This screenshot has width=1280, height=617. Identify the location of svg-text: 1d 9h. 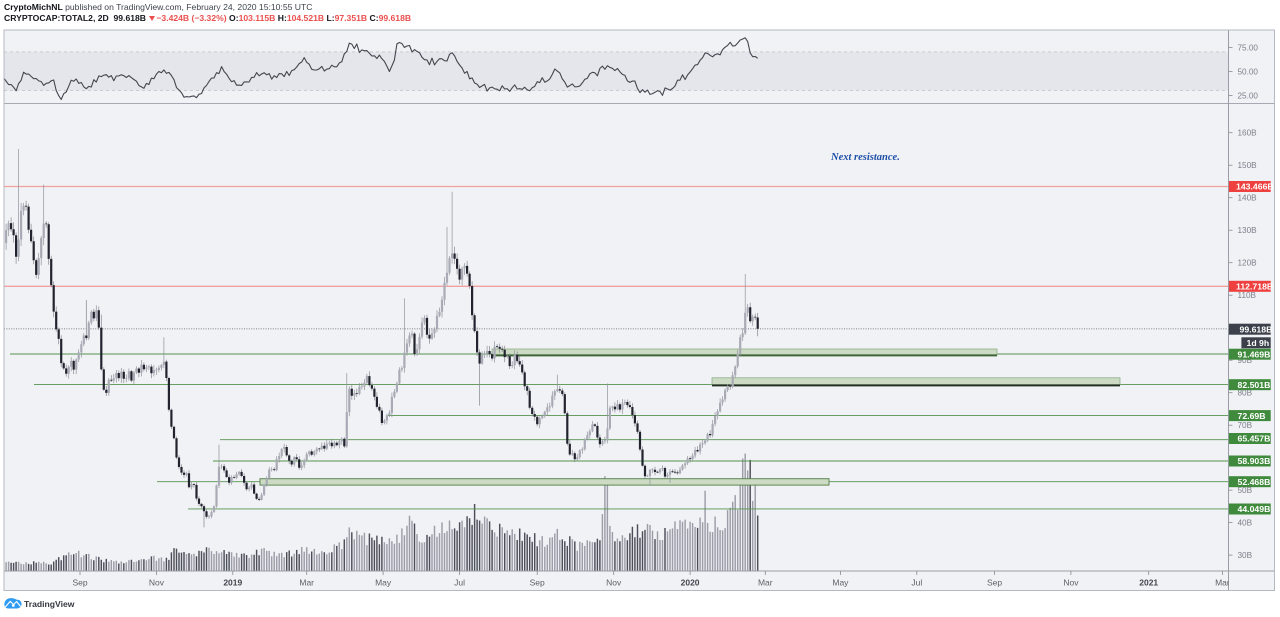
(1258, 343).